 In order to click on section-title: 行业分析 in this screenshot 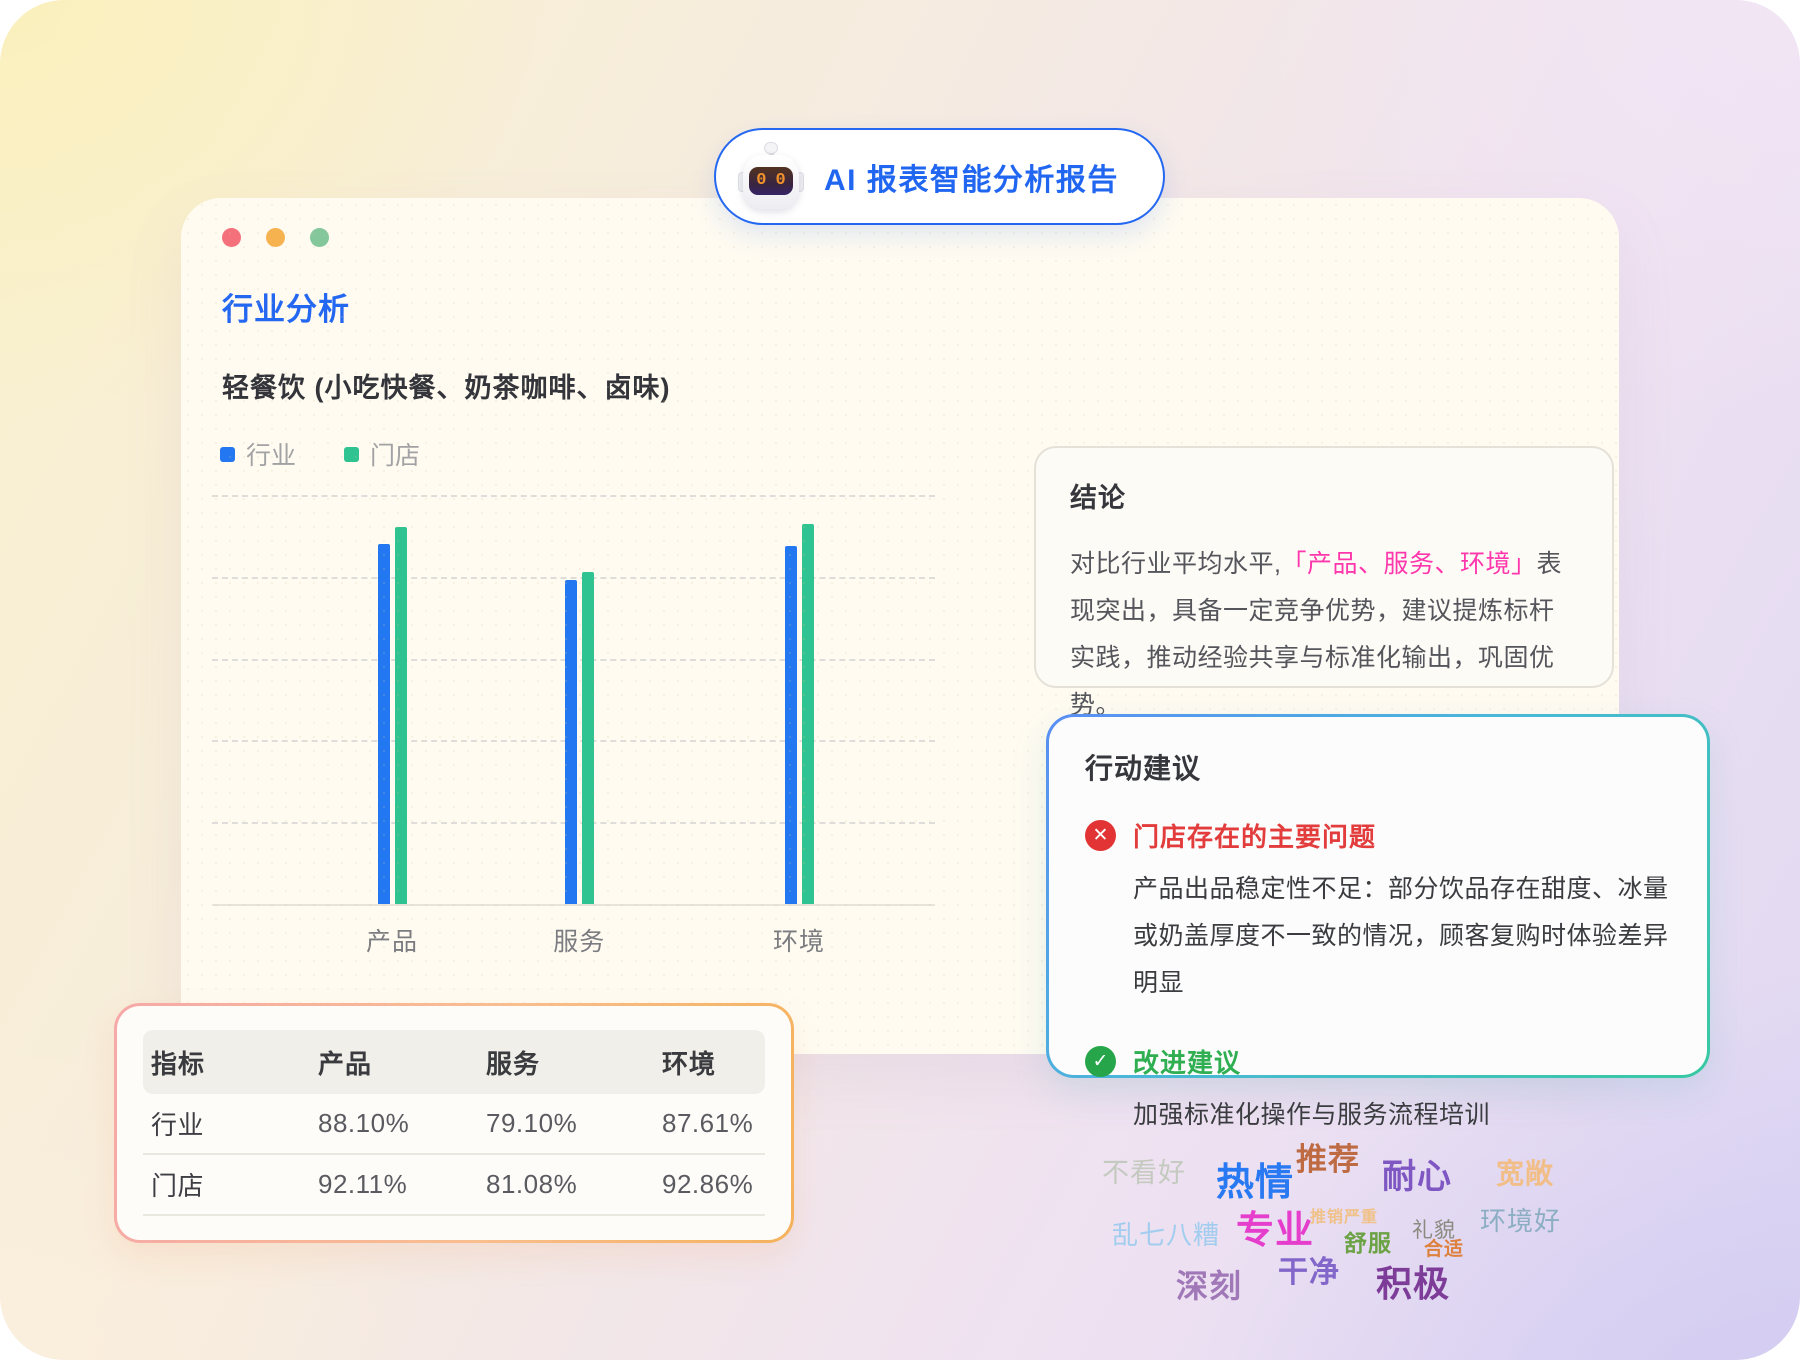, I will do `click(286, 309)`.